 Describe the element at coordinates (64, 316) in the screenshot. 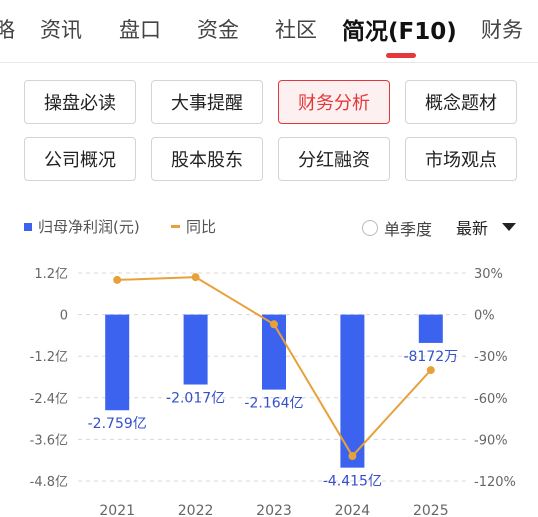

I see `y-left-tick-label: 0` at that location.